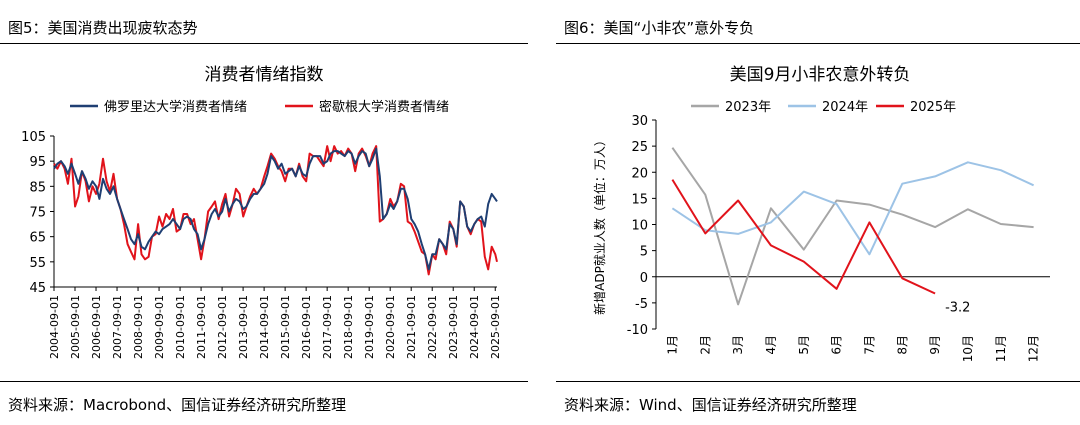 Image resolution: width=1080 pixels, height=425 pixels. Describe the element at coordinates (75, 327) in the screenshot. I see `x-tick-label: 2005-09-01` at that location.